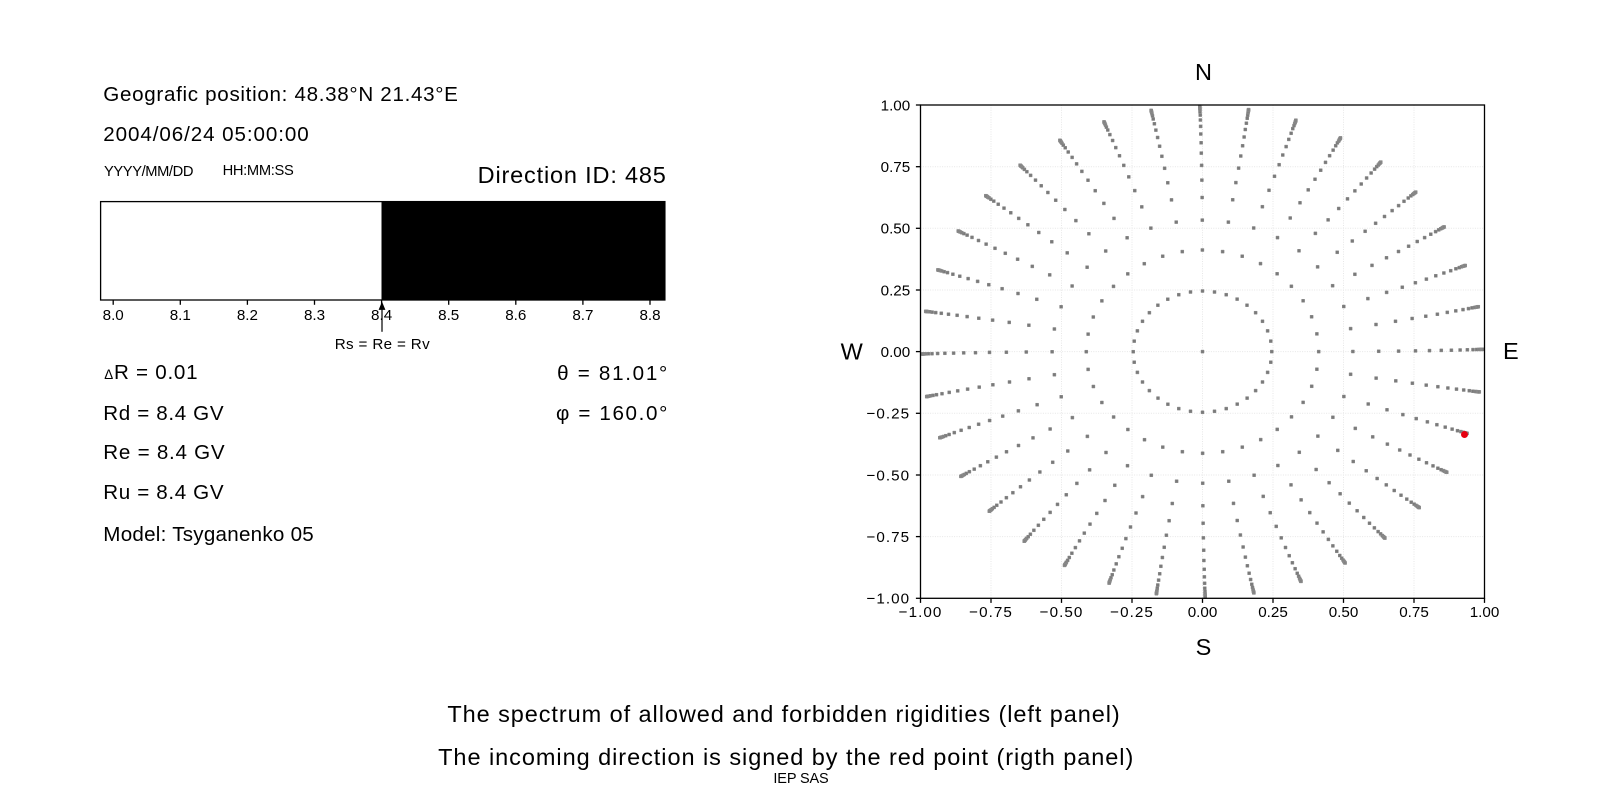 The height and width of the screenshot is (800, 1600). Describe the element at coordinates (180, 315) in the screenshot. I see `svg-text: 8.1` at that location.